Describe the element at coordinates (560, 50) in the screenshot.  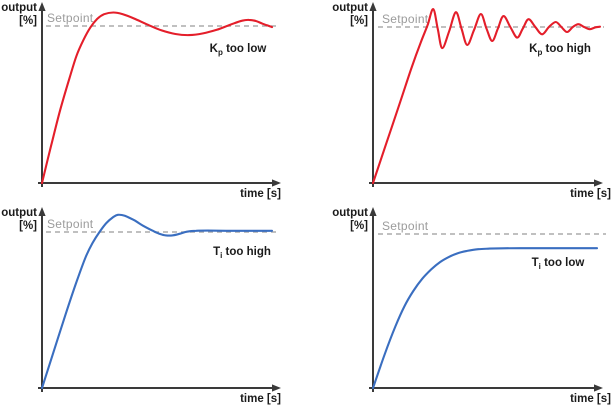
I see `annotation-kp-too-high: Kp too high` at that location.